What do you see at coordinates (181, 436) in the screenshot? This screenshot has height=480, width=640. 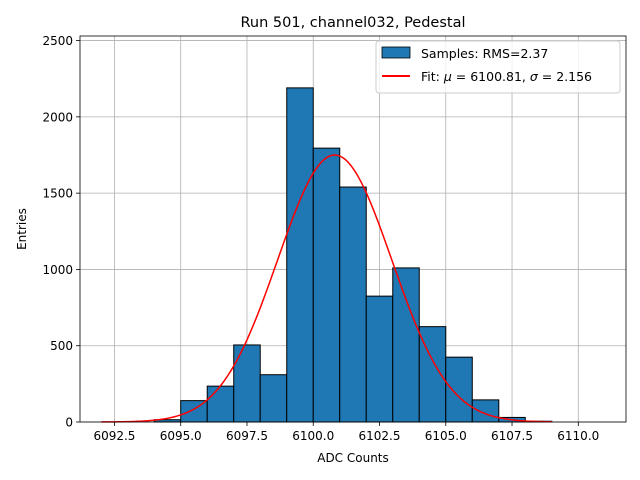 I see `x-tick-label: 6095.0` at bounding box center [181, 436].